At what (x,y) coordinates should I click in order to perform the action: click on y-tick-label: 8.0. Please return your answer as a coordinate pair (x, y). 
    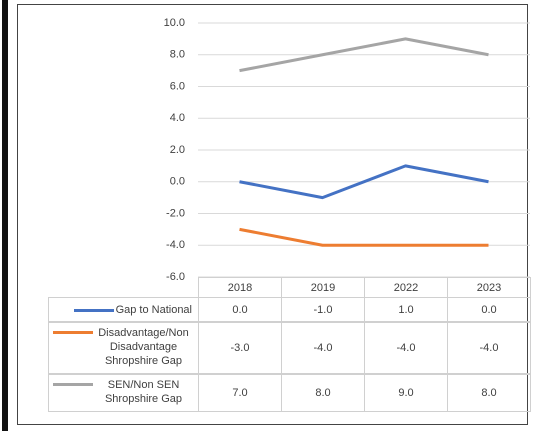
    Looking at the image, I should click on (177, 55).